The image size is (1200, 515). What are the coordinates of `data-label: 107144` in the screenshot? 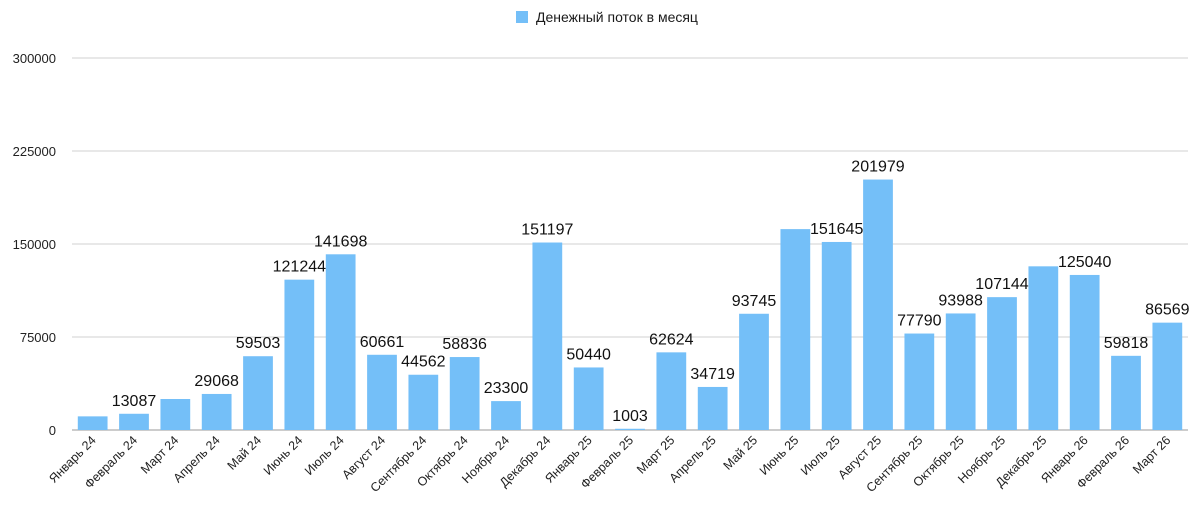 It's located at (1001, 284).